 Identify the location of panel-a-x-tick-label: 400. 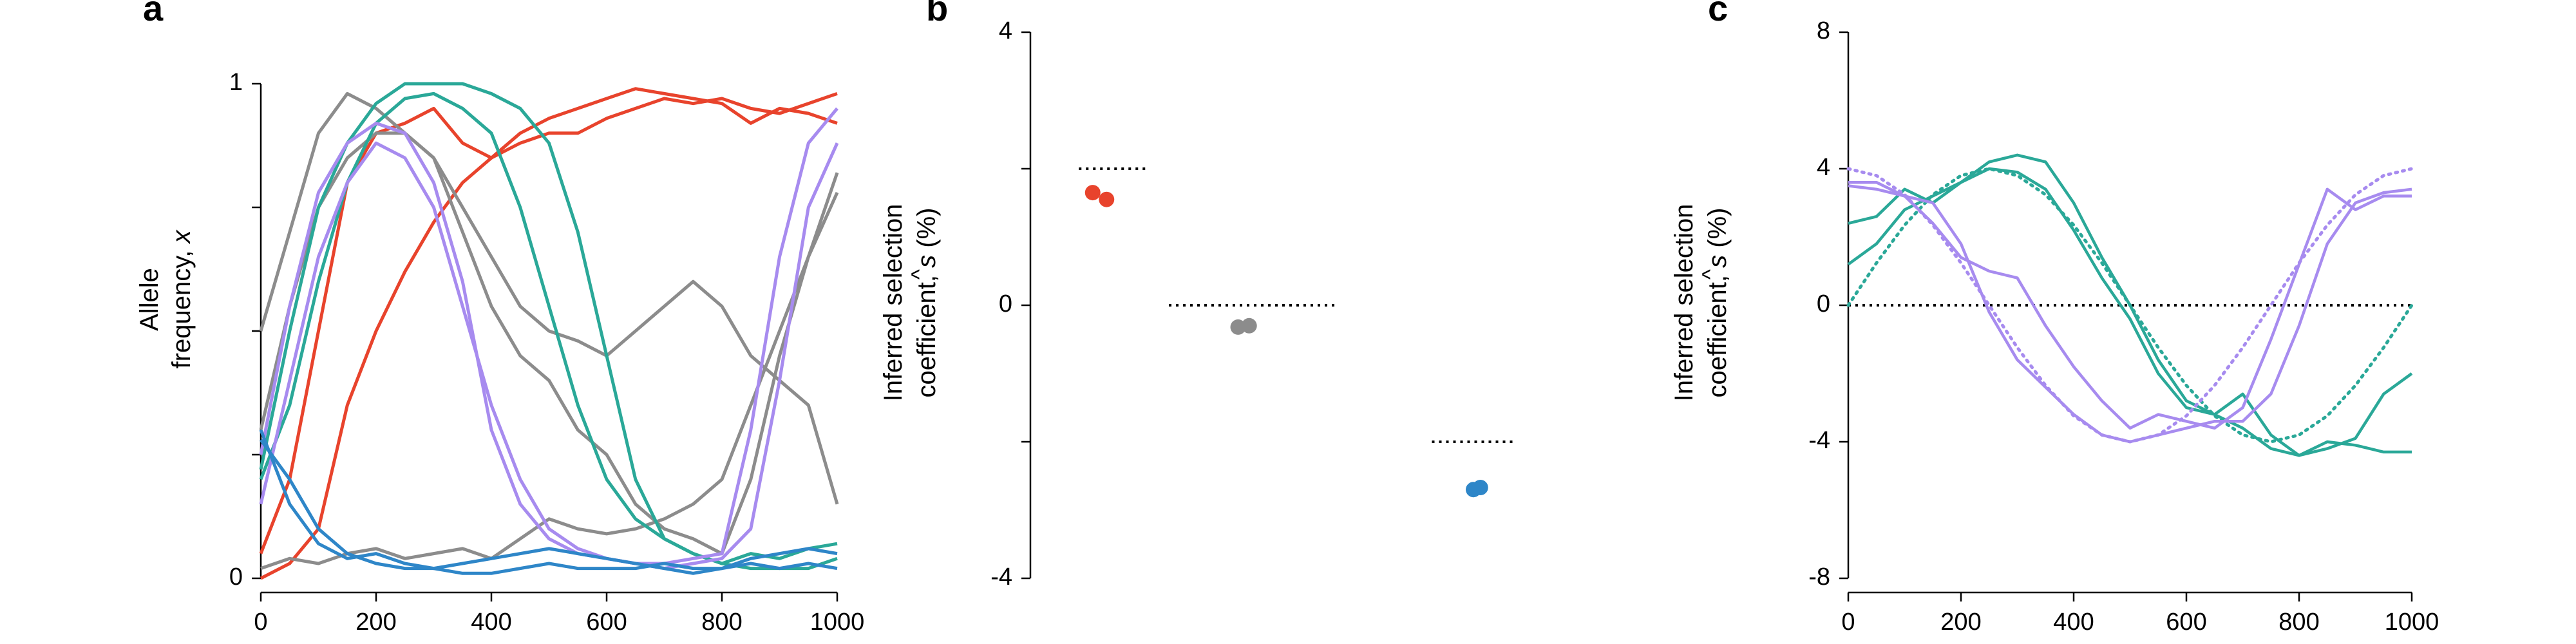
(491, 622).